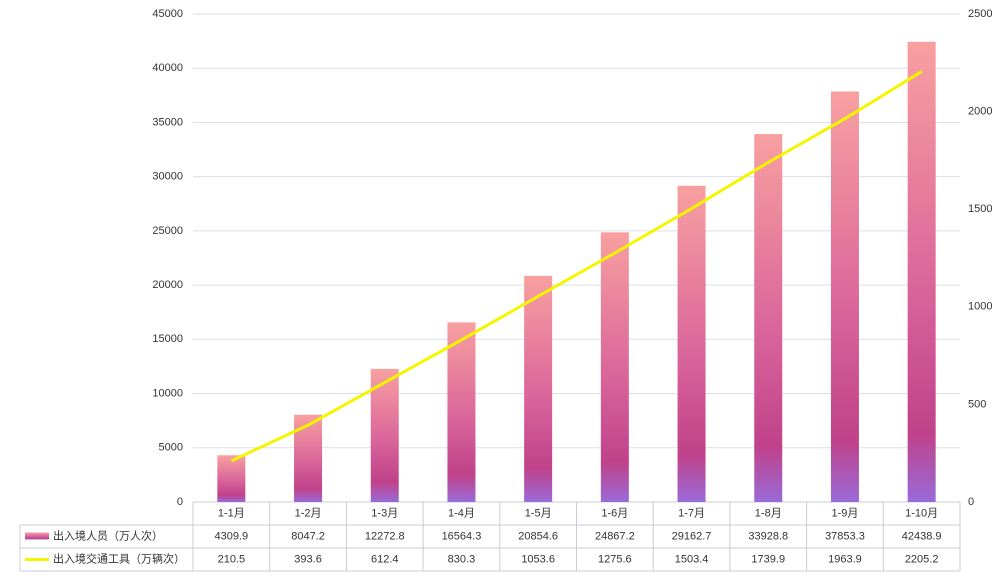 The image size is (1000, 579). What do you see at coordinates (980, 209) in the screenshot?
I see `y2-tick-label: 1500` at bounding box center [980, 209].